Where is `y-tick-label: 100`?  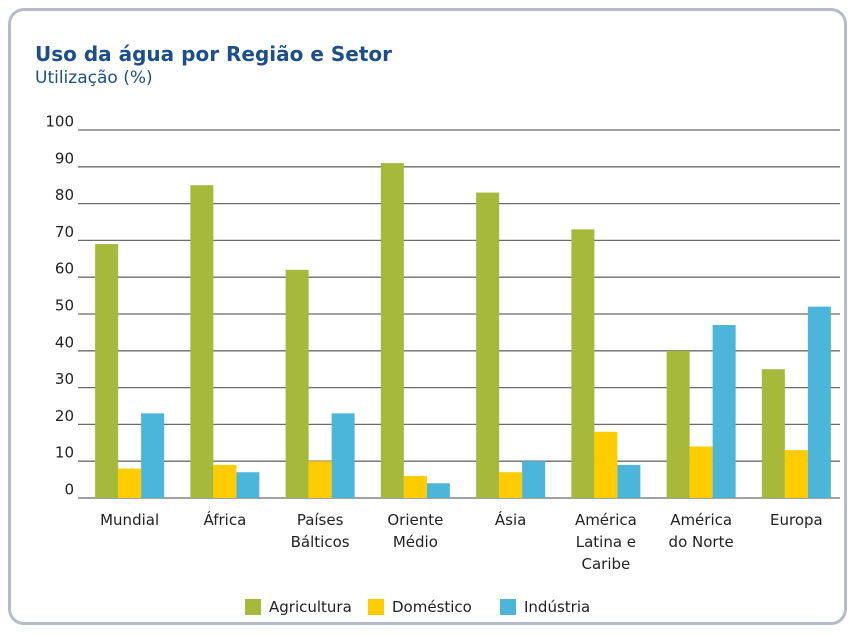 y-tick-label: 100 is located at coordinates (59, 122).